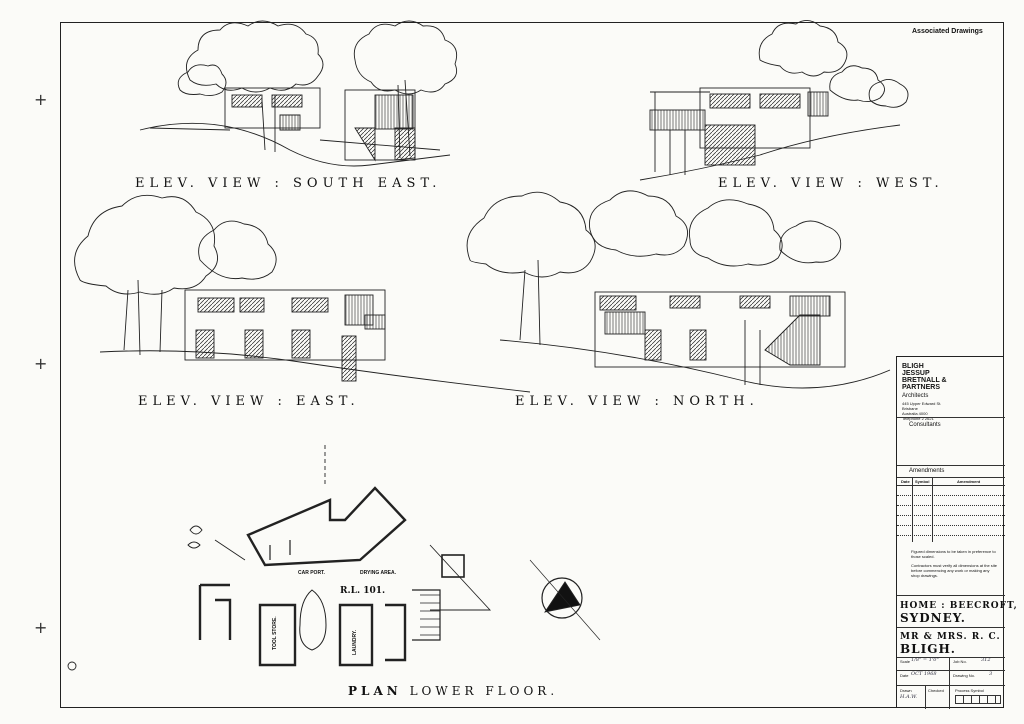 This screenshot has width=1024, height=724. I want to click on project-line-2: SYDNEY., so click(933, 618).